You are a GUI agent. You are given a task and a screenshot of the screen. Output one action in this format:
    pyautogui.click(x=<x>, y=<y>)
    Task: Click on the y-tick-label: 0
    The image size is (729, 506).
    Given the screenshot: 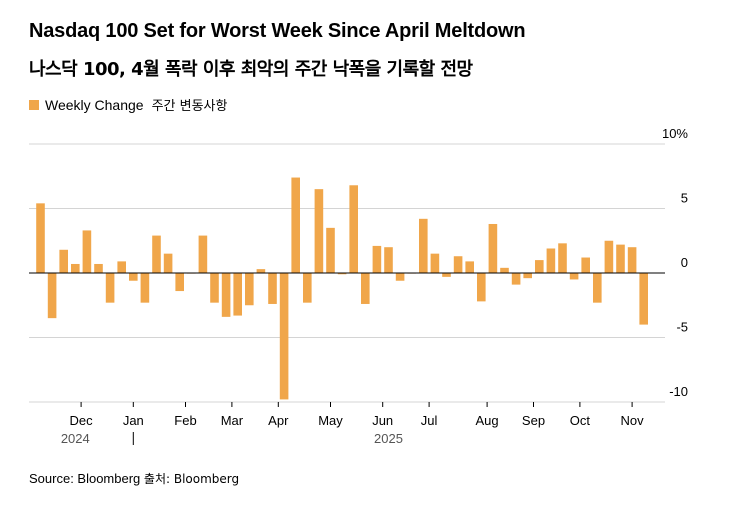 What is the action you would take?
    pyautogui.click(x=684, y=262)
    